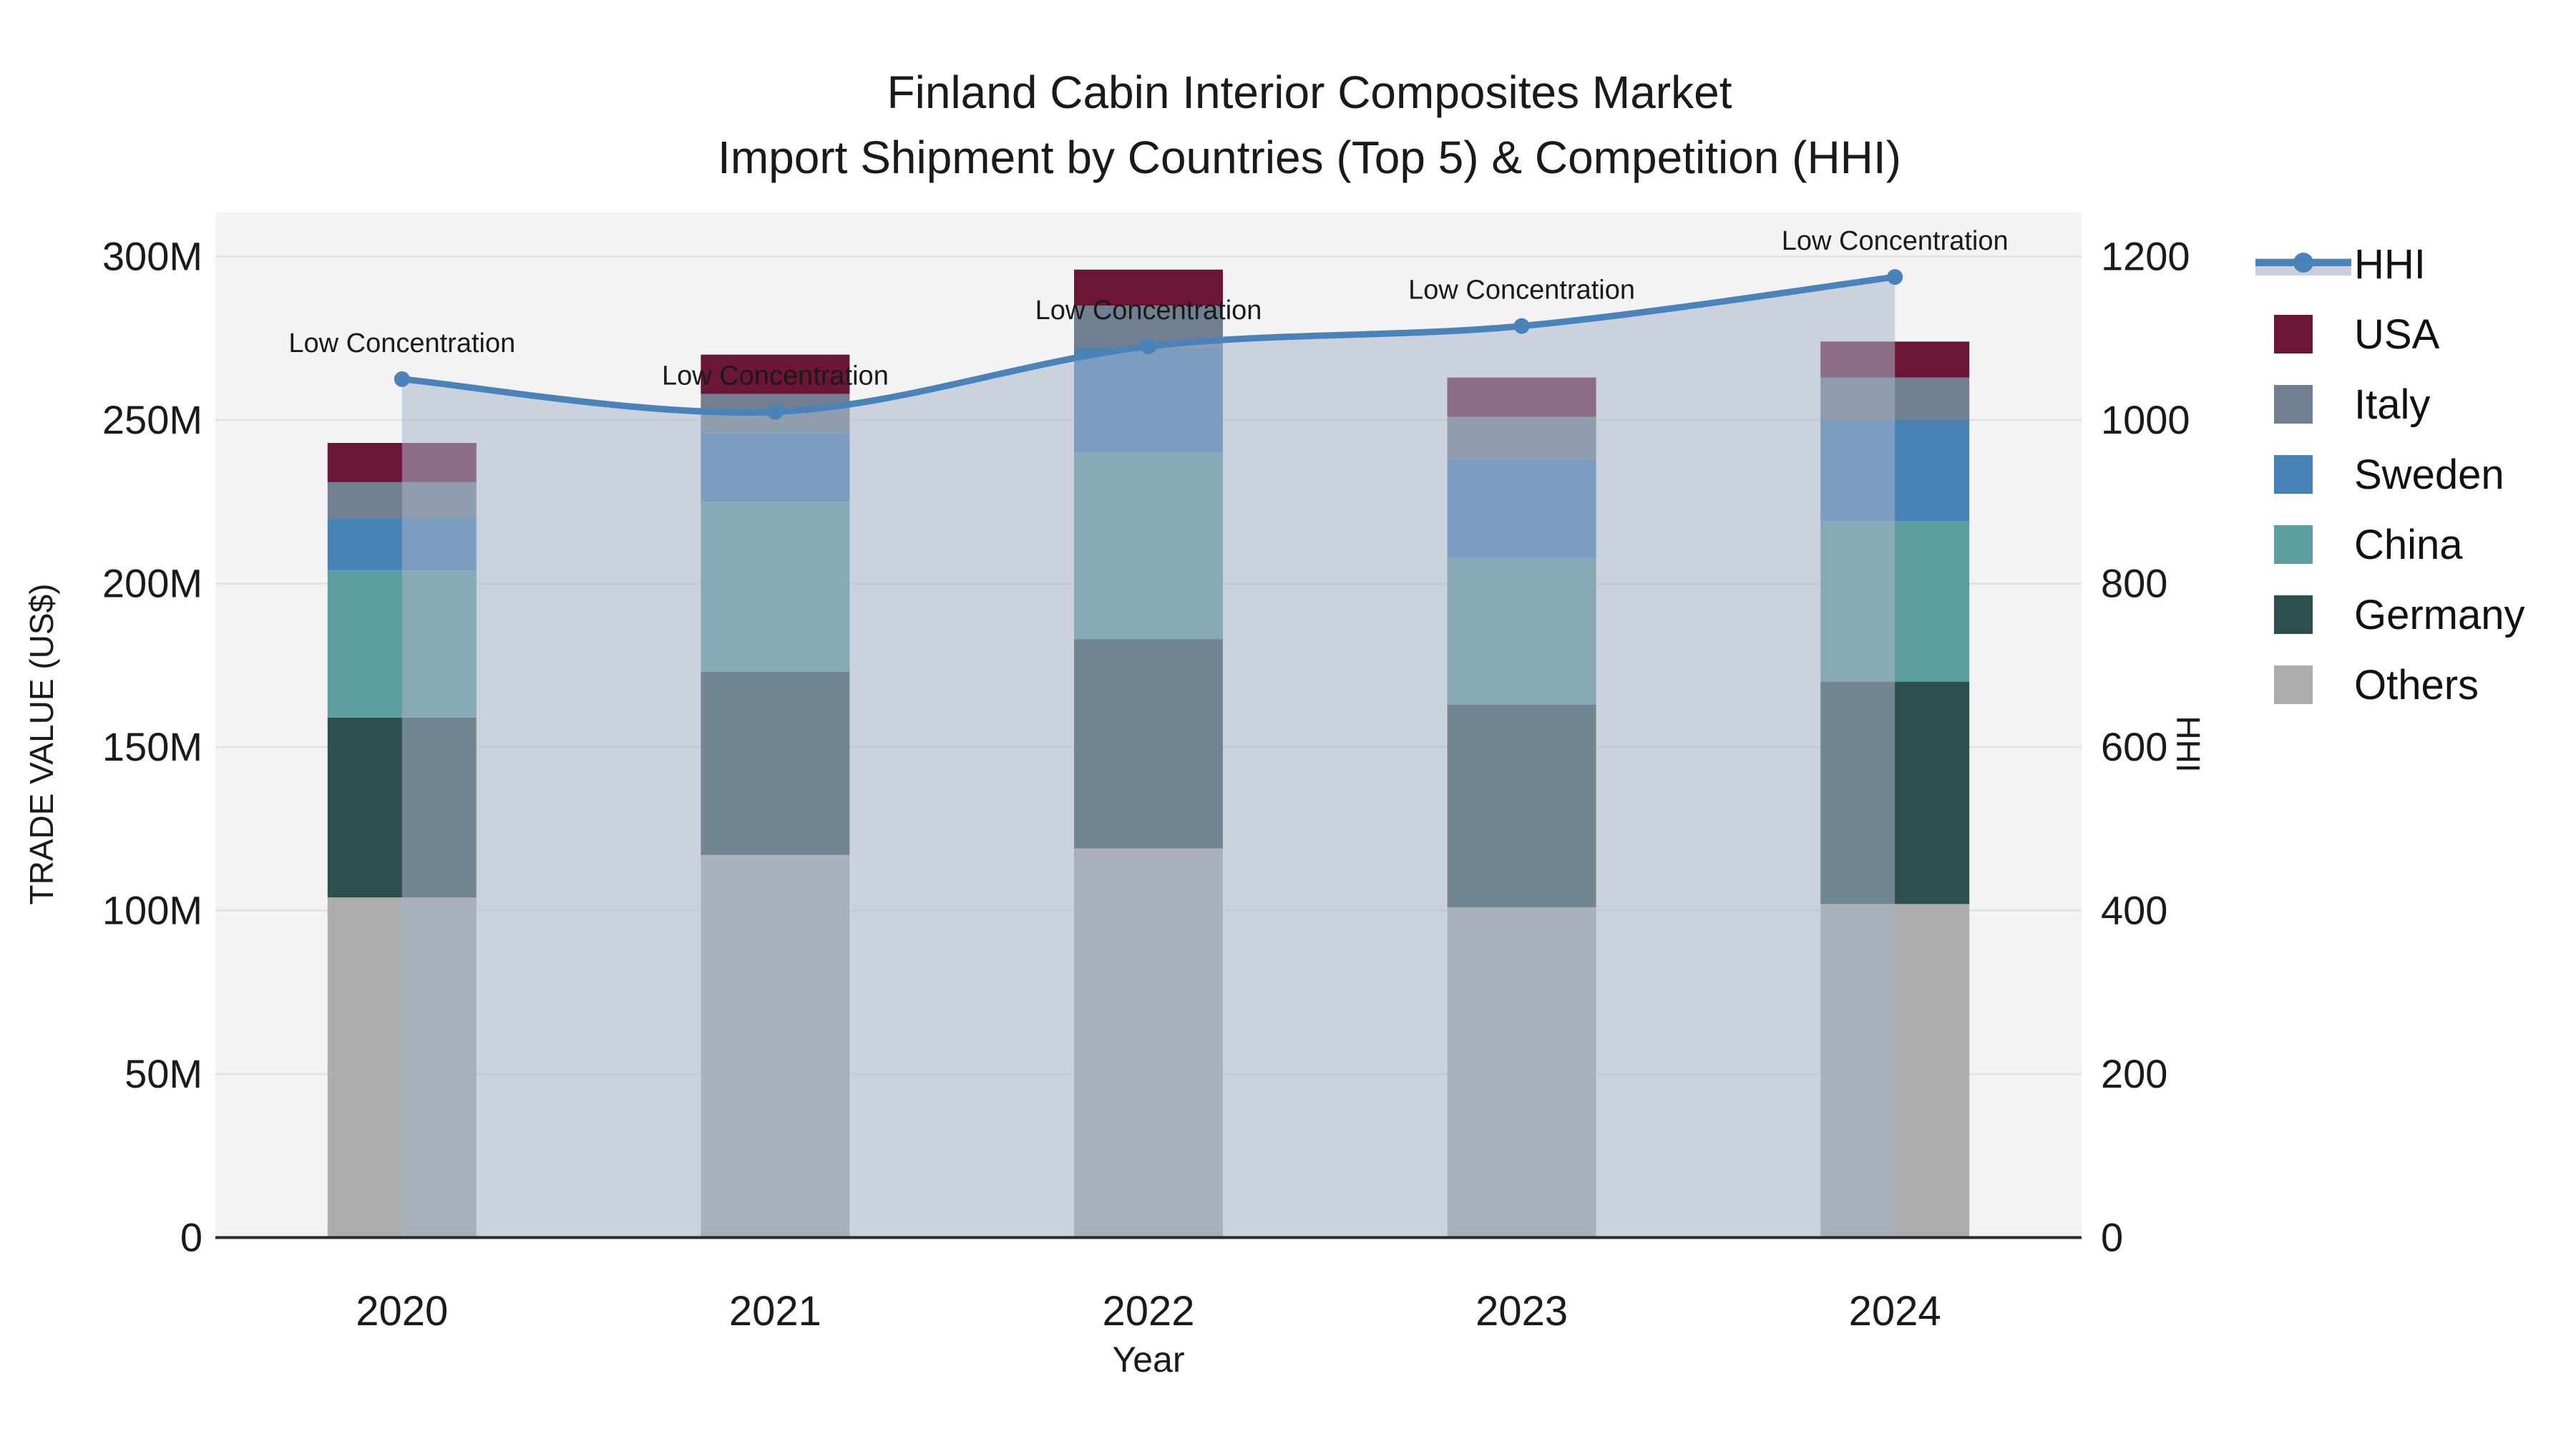 The height and width of the screenshot is (1449, 2576). I want to click on annotation-low-concentration-2021: Low Concentration, so click(775, 376).